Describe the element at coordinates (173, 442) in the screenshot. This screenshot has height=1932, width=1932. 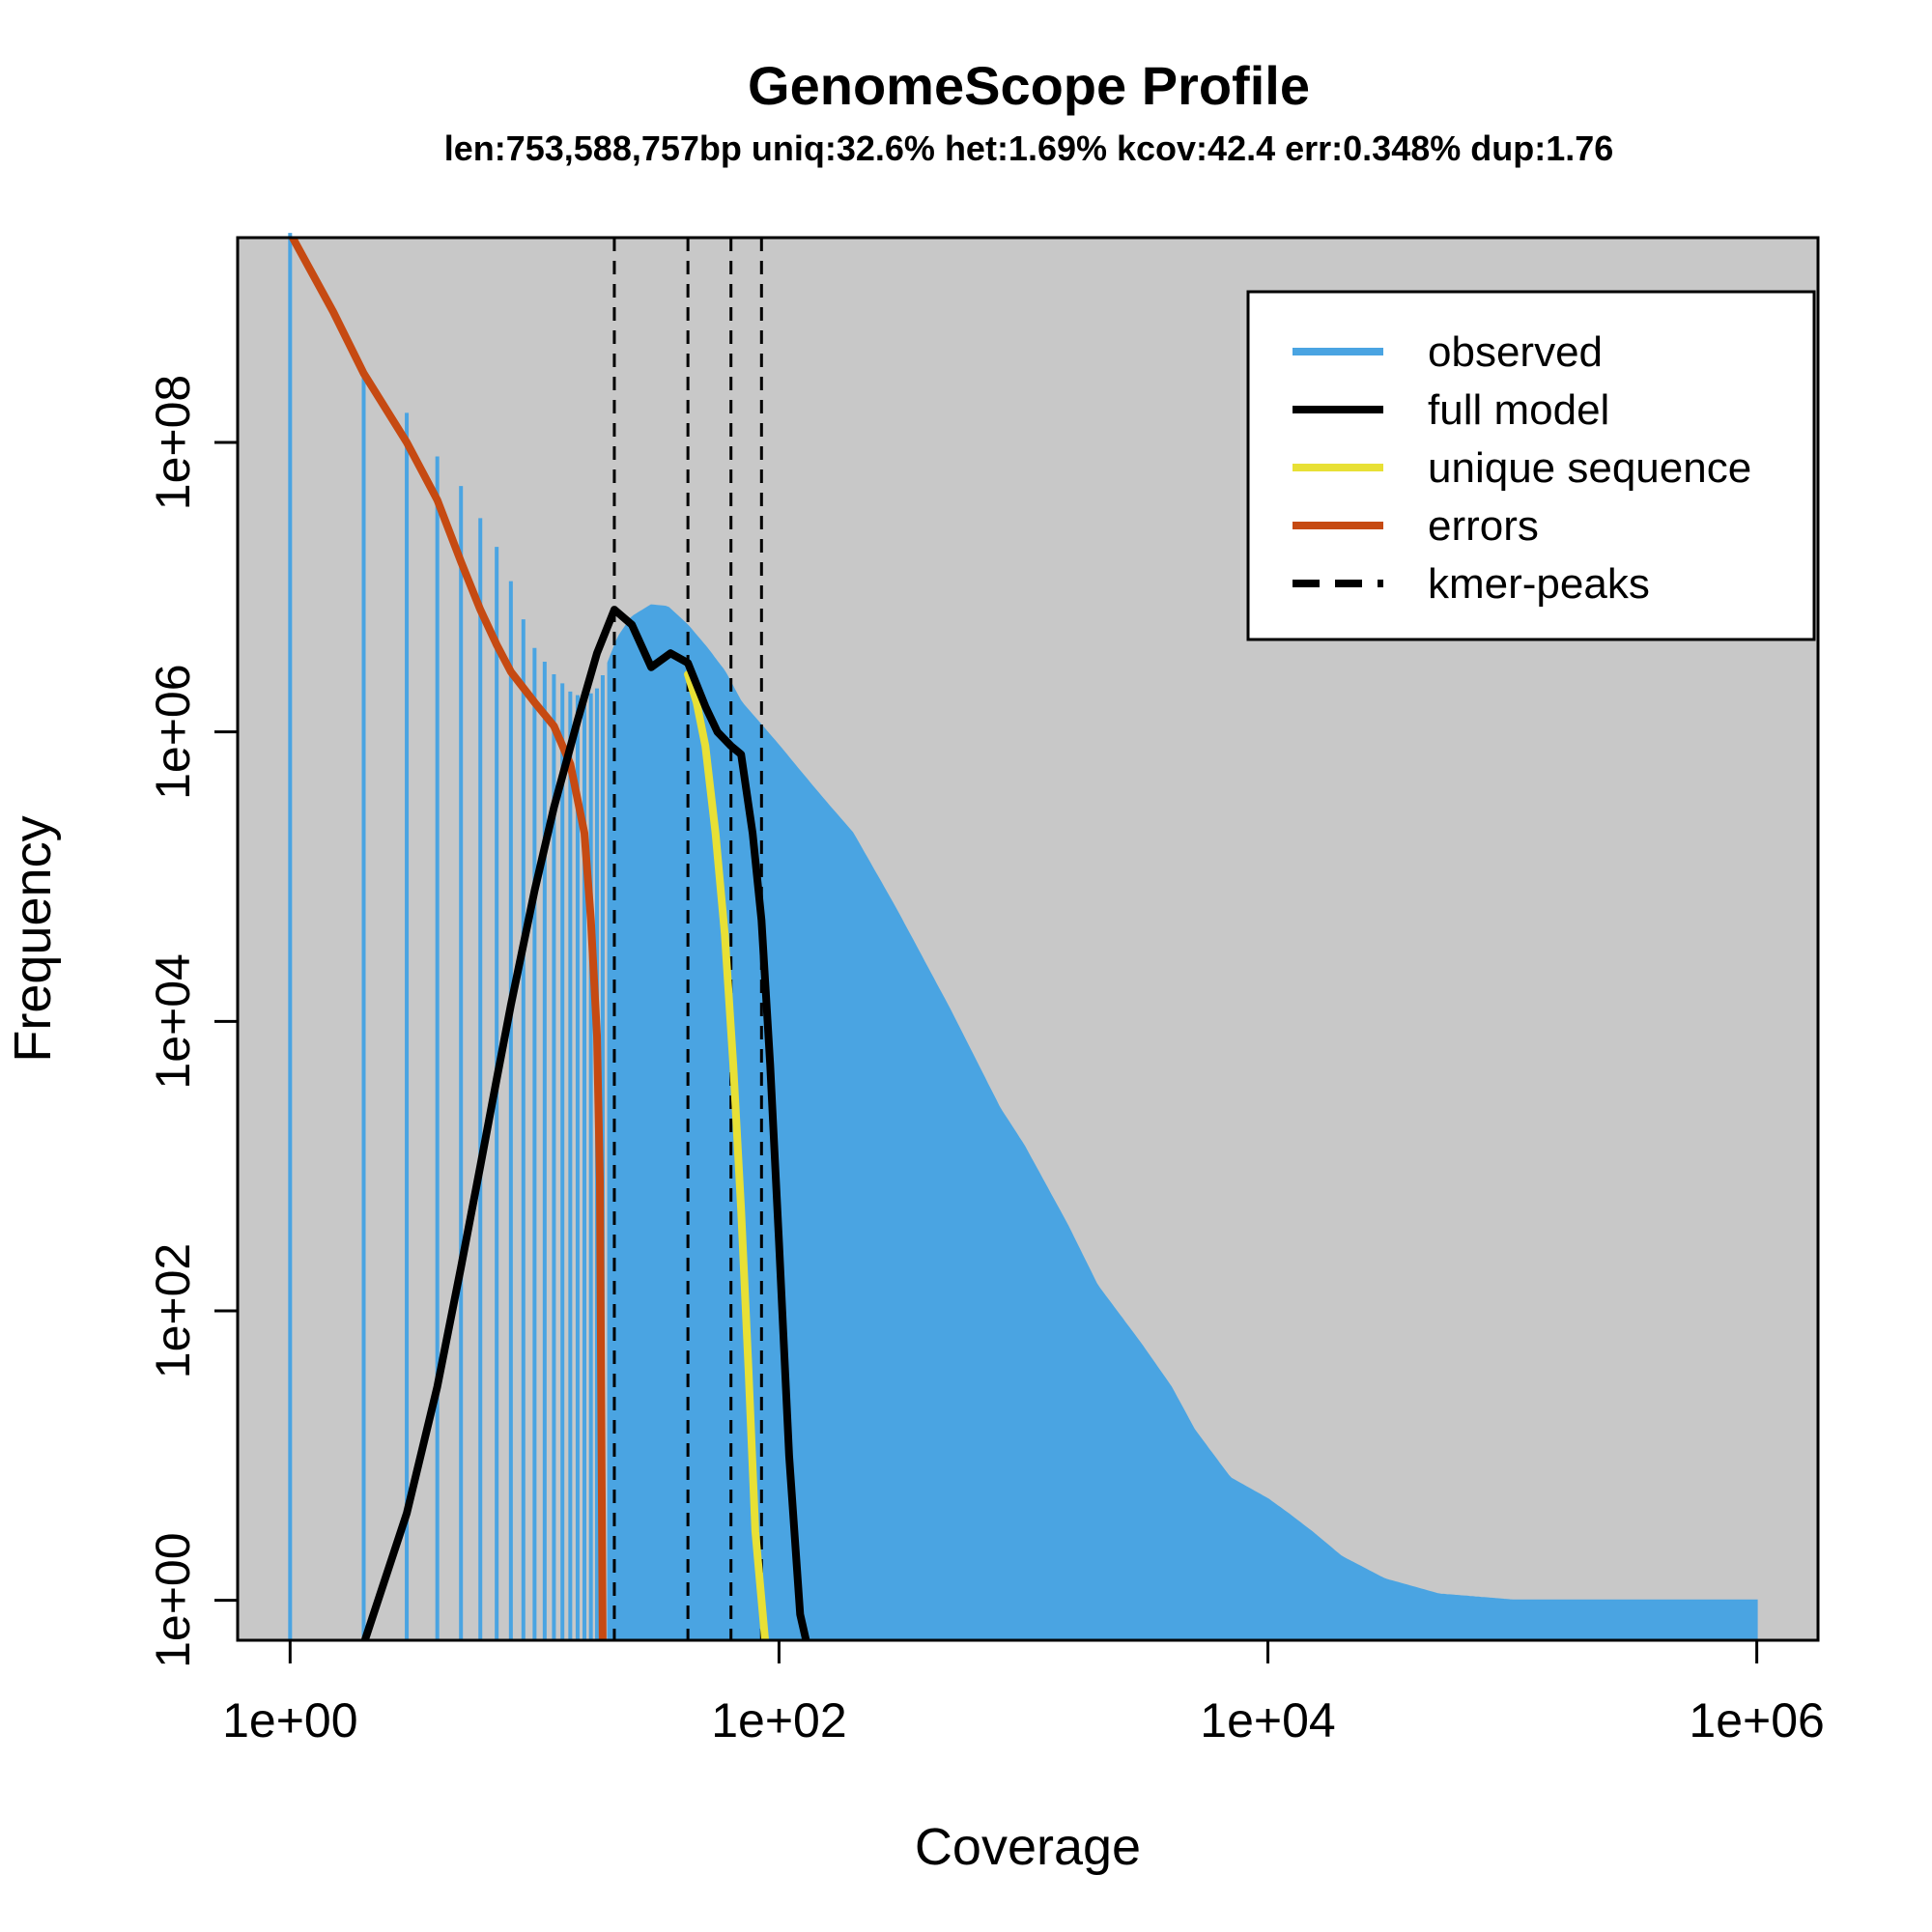
I see `y-tick-label: 1e+08` at that location.